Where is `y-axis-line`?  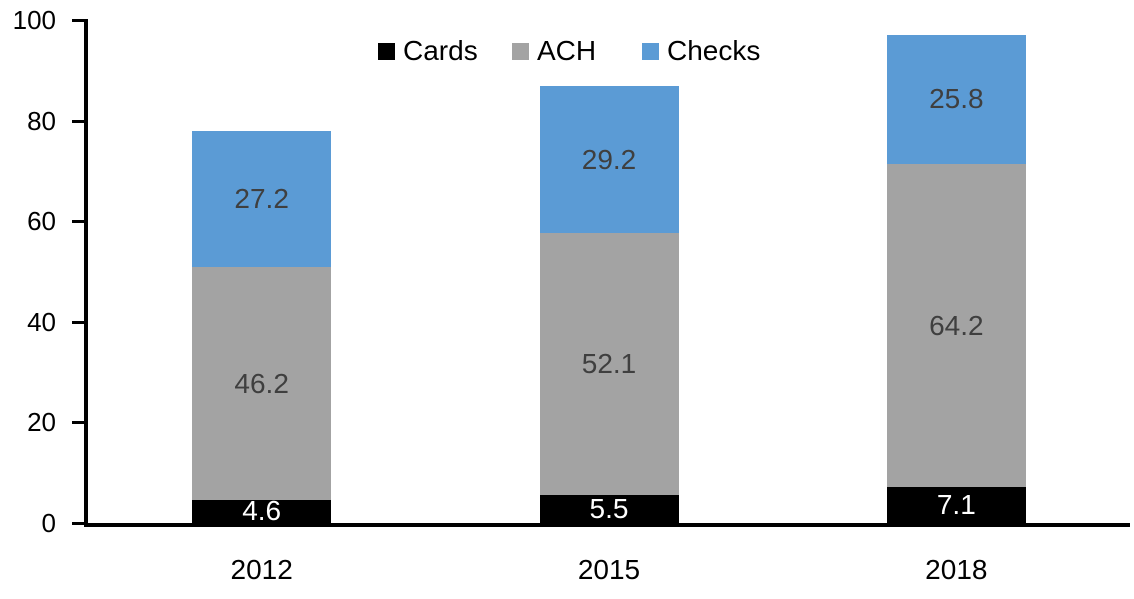 y-axis-line is located at coordinates (86, 273).